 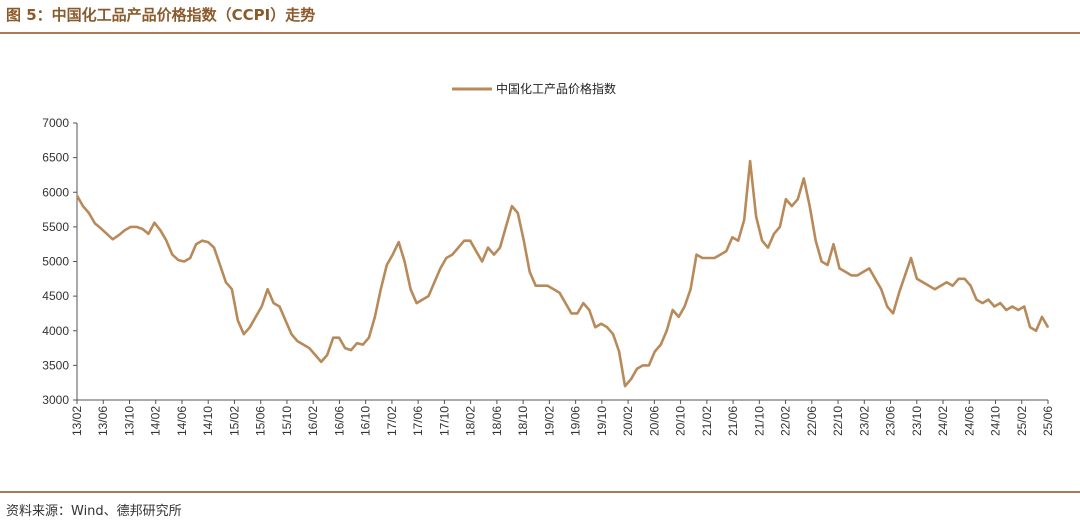 I want to click on x-tick-label: 16/10, so click(x=366, y=421).